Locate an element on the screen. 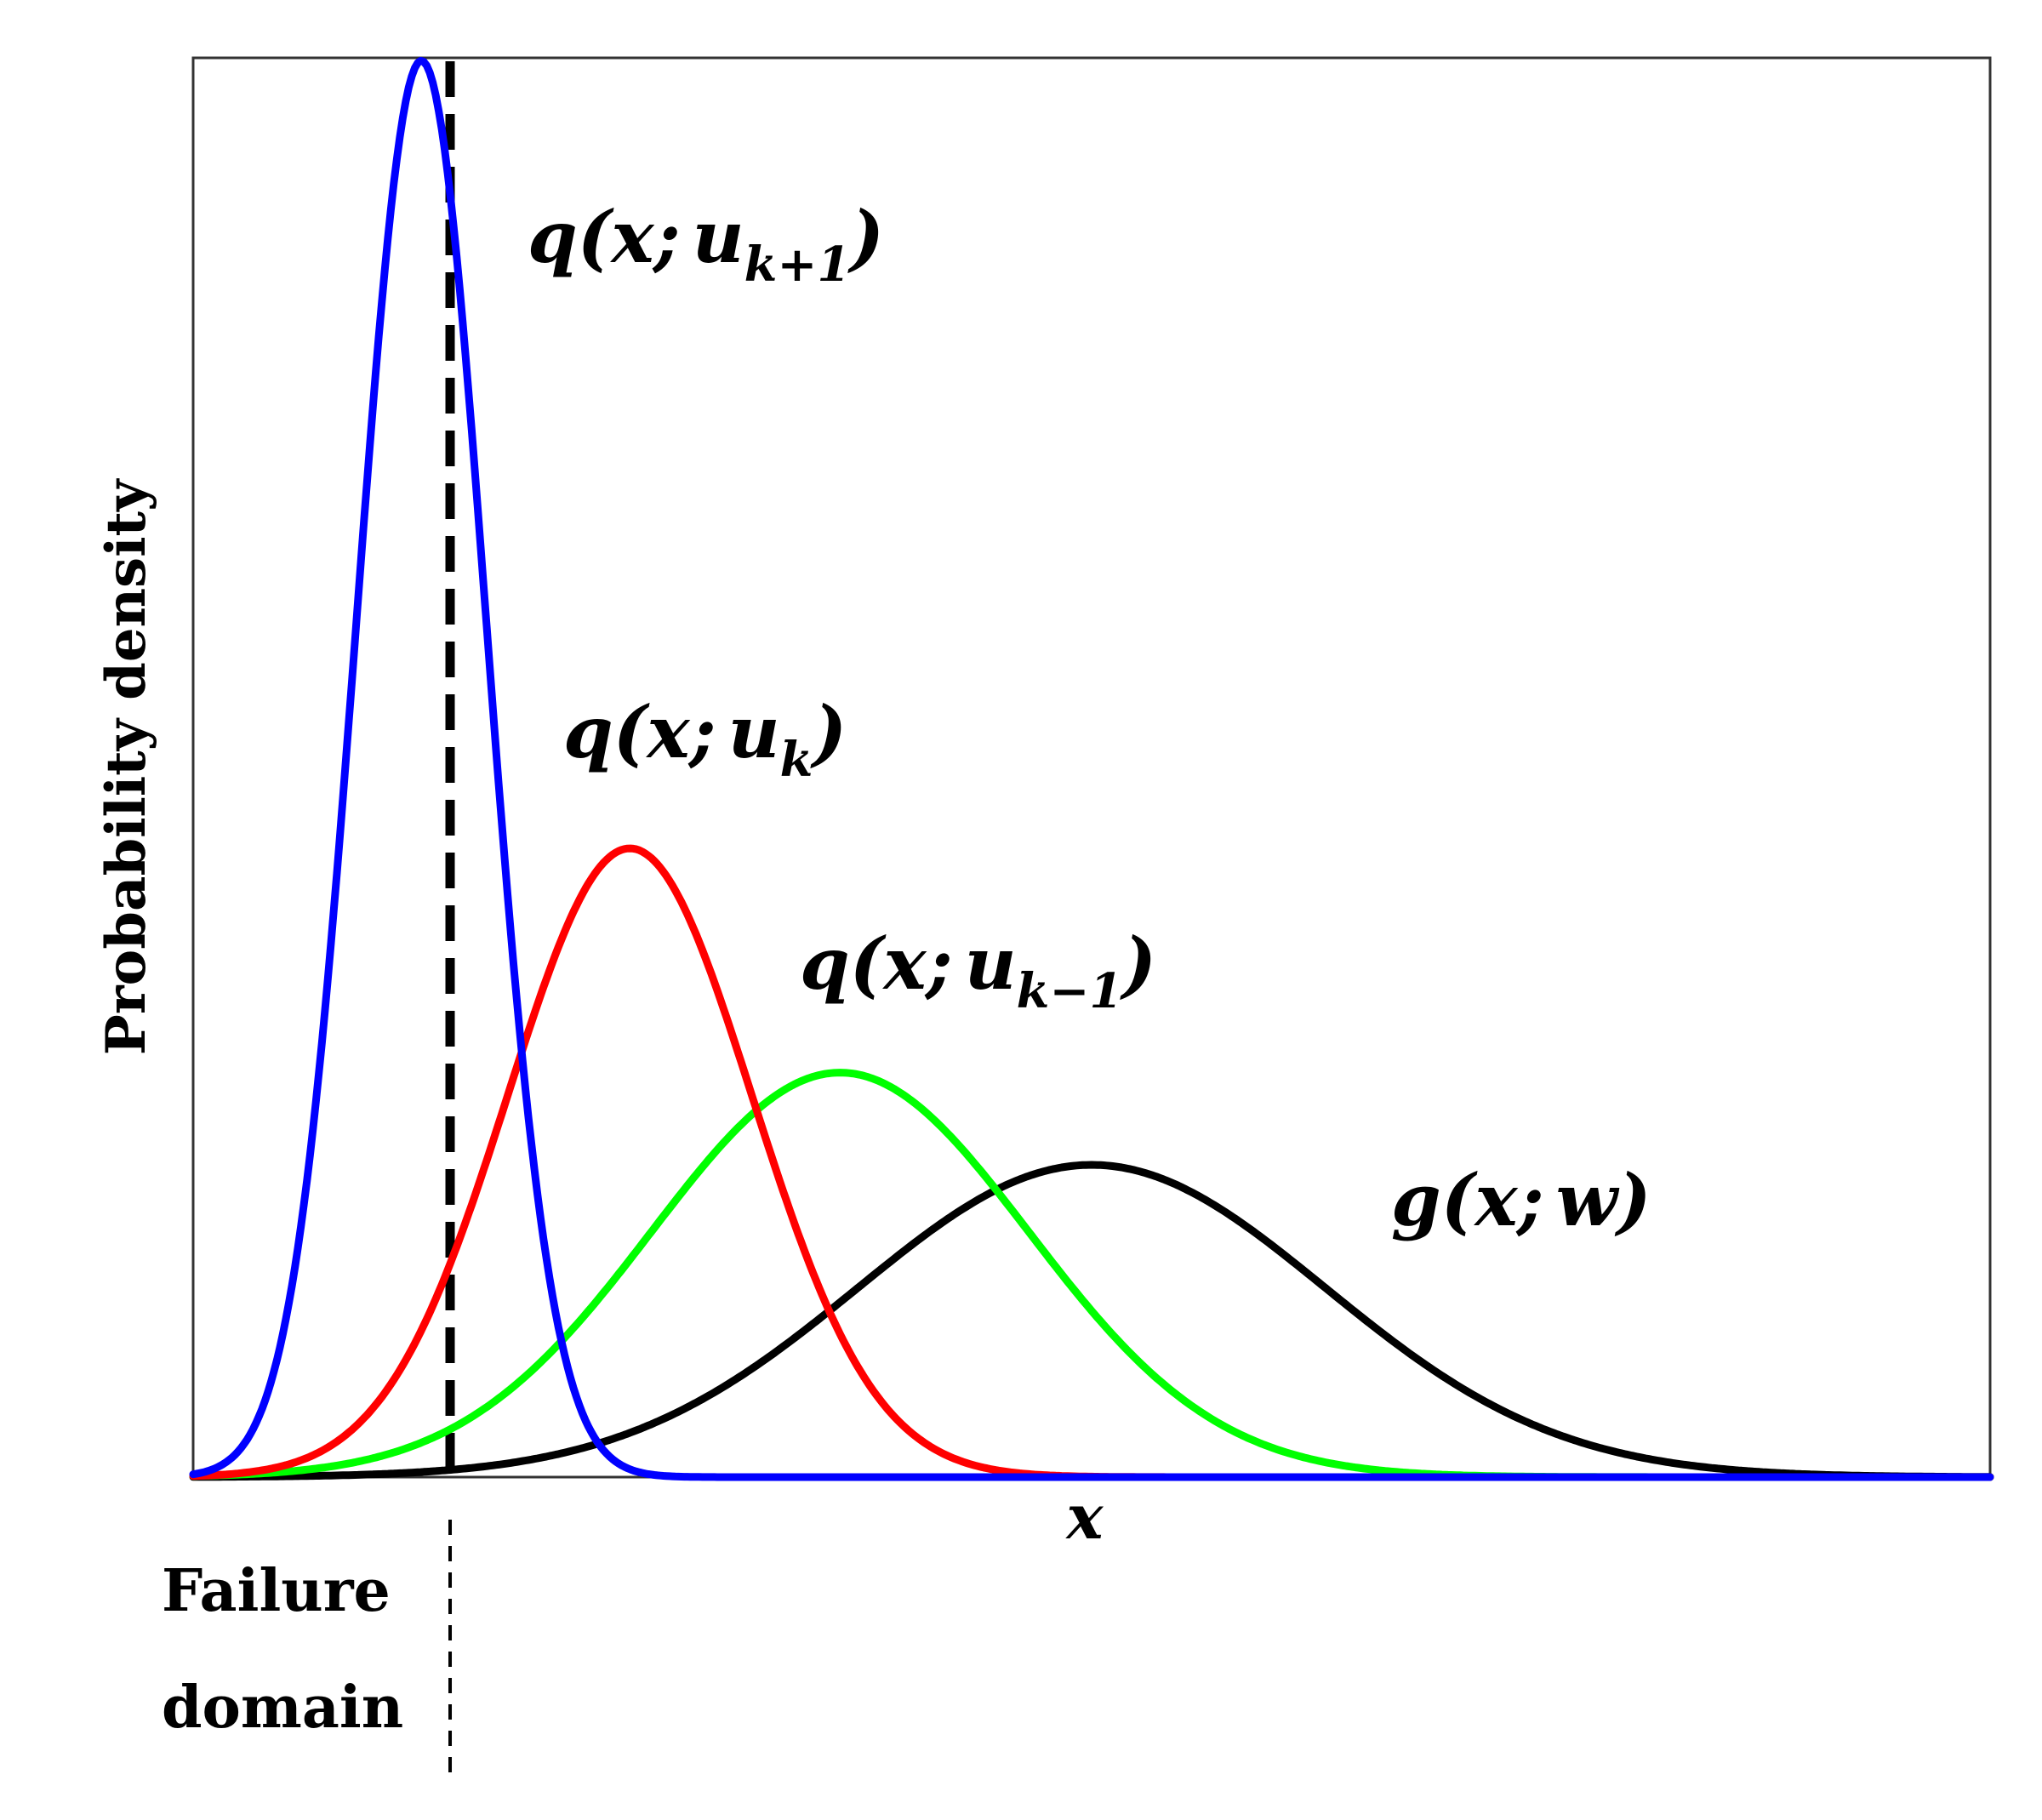 Image resolution: width=2042 pixels, height=1820 pixels. failure-domain-label-line1: Failure is located at coordinates (276, 1591).